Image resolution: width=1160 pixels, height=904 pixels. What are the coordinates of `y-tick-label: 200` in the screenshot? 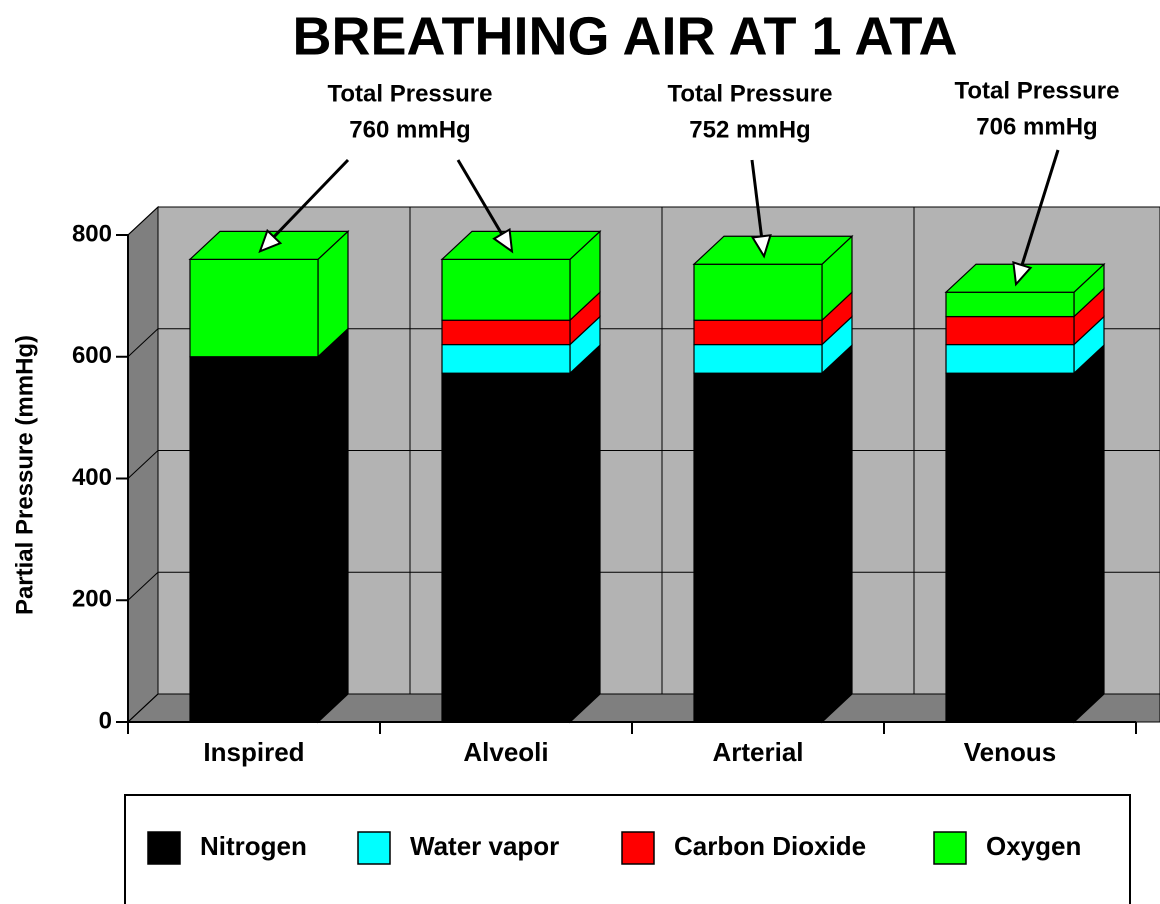 It's located at (92, 599).